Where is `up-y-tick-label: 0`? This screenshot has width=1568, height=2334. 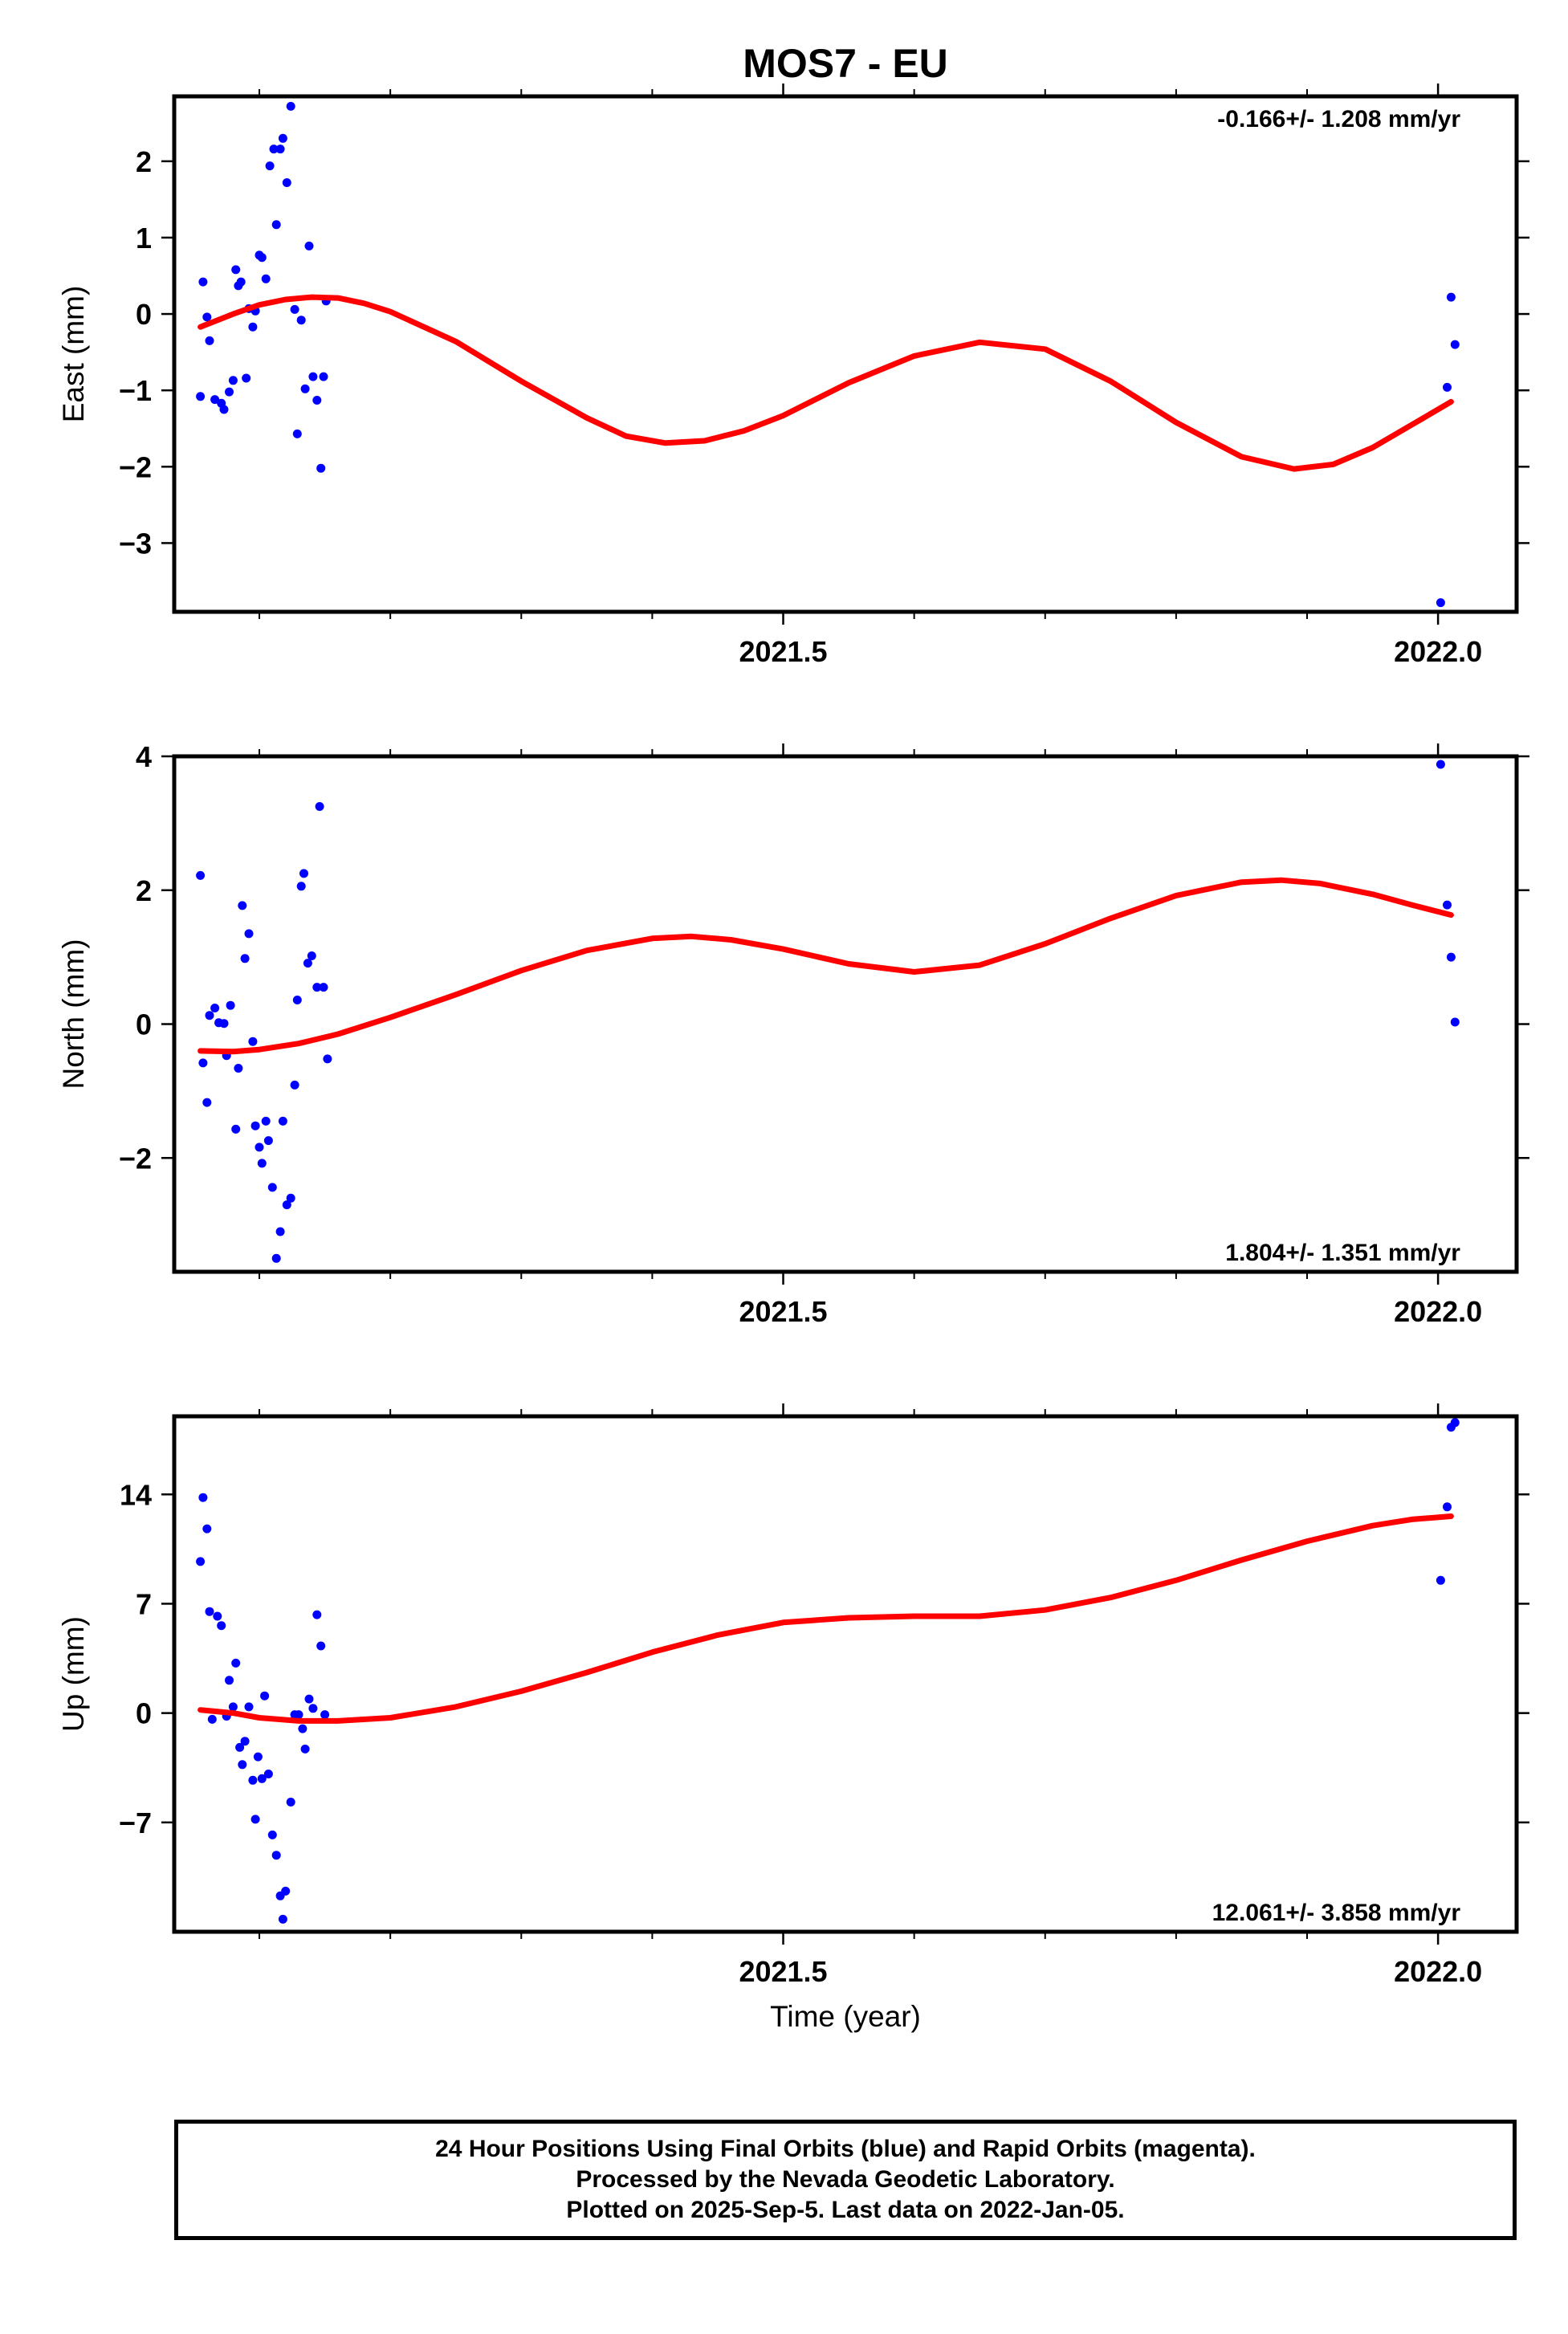
up-y-tick-label: 0 is located at coordinates (144, 1713).